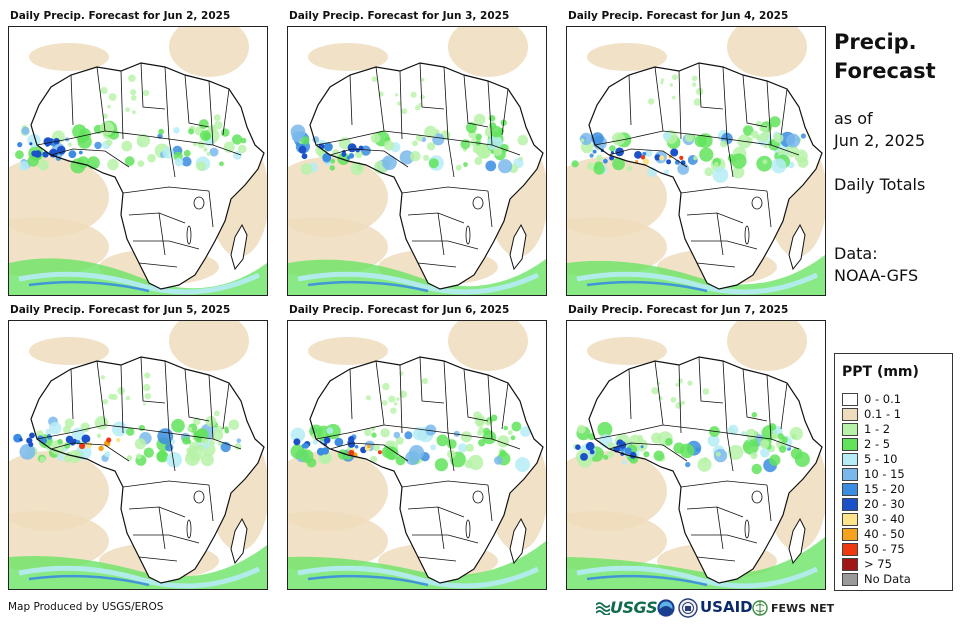  What do you see at coordinates (878, 564) in the screenshot?
I see `legend-label: > 75` at bounding box center [878, 564].